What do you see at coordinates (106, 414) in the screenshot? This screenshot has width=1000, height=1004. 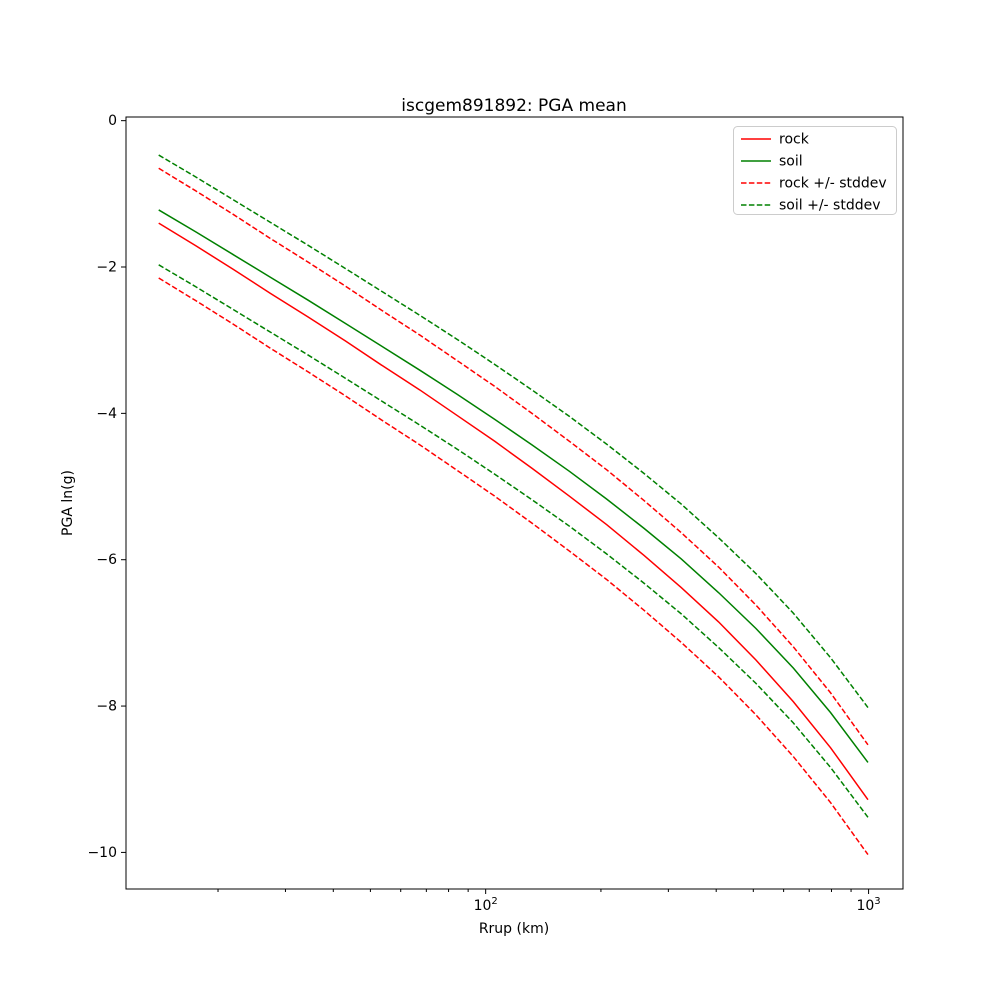 I see `y-tick-label: −4` at bounding box center [106, 414].